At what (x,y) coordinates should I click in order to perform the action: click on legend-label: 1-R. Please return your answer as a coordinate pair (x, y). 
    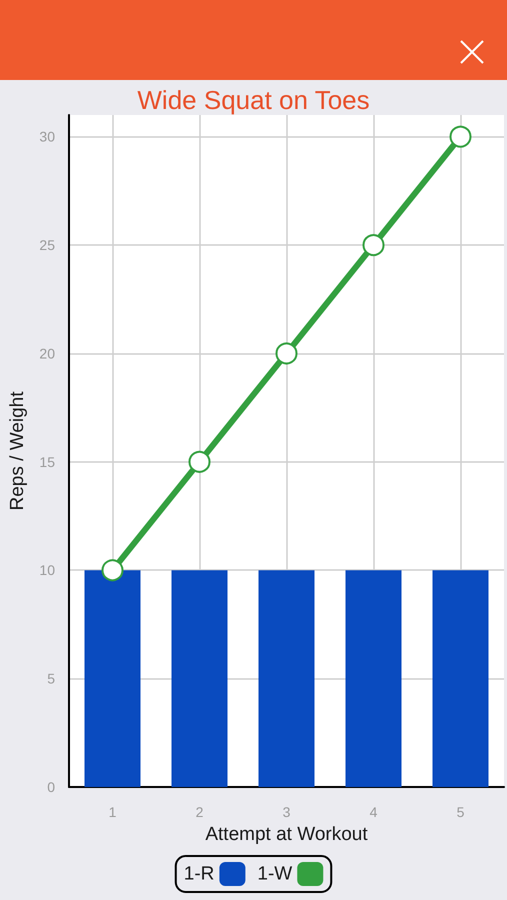
    Looking at the image, I should click on (199, 874).